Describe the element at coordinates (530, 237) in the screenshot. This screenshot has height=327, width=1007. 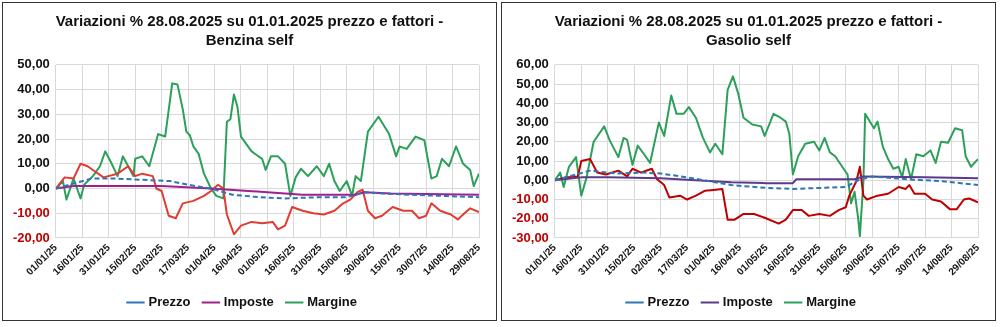
I see `y-tick-label: -30,00` at that location.